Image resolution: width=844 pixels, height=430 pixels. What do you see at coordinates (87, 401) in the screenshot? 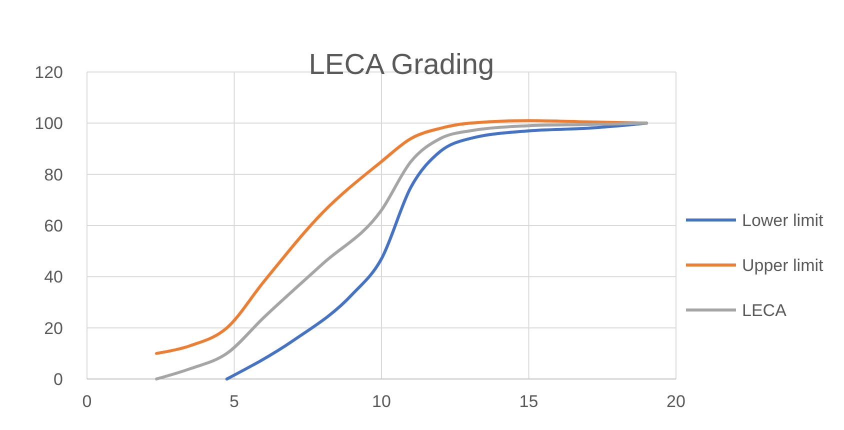
I see `x-tick-label: 0` at bounding box center [87, 401].